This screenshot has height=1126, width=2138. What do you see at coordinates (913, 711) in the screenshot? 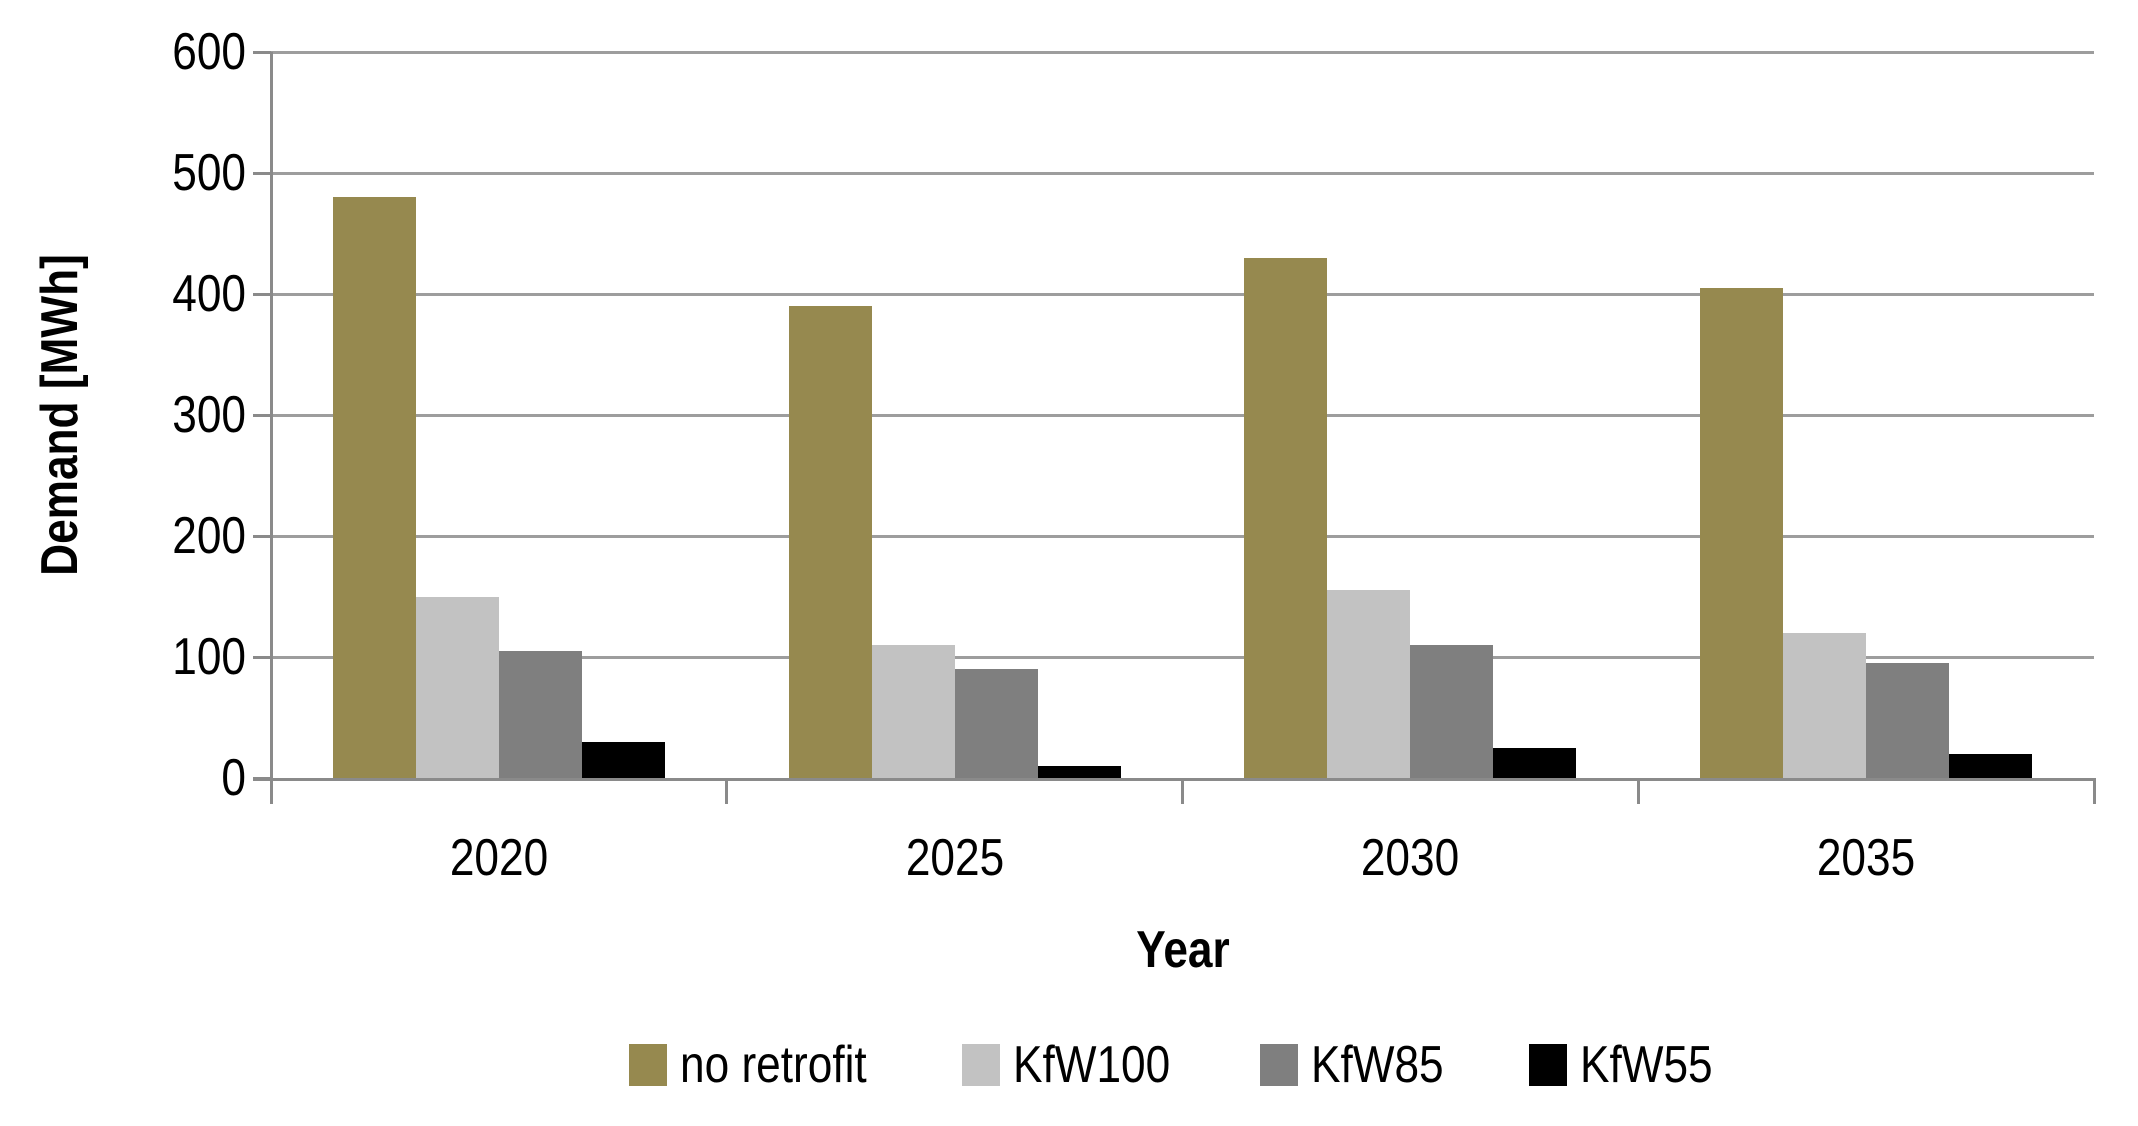
I see `bar-kfw100-2025` at bounding box center [913, 711].